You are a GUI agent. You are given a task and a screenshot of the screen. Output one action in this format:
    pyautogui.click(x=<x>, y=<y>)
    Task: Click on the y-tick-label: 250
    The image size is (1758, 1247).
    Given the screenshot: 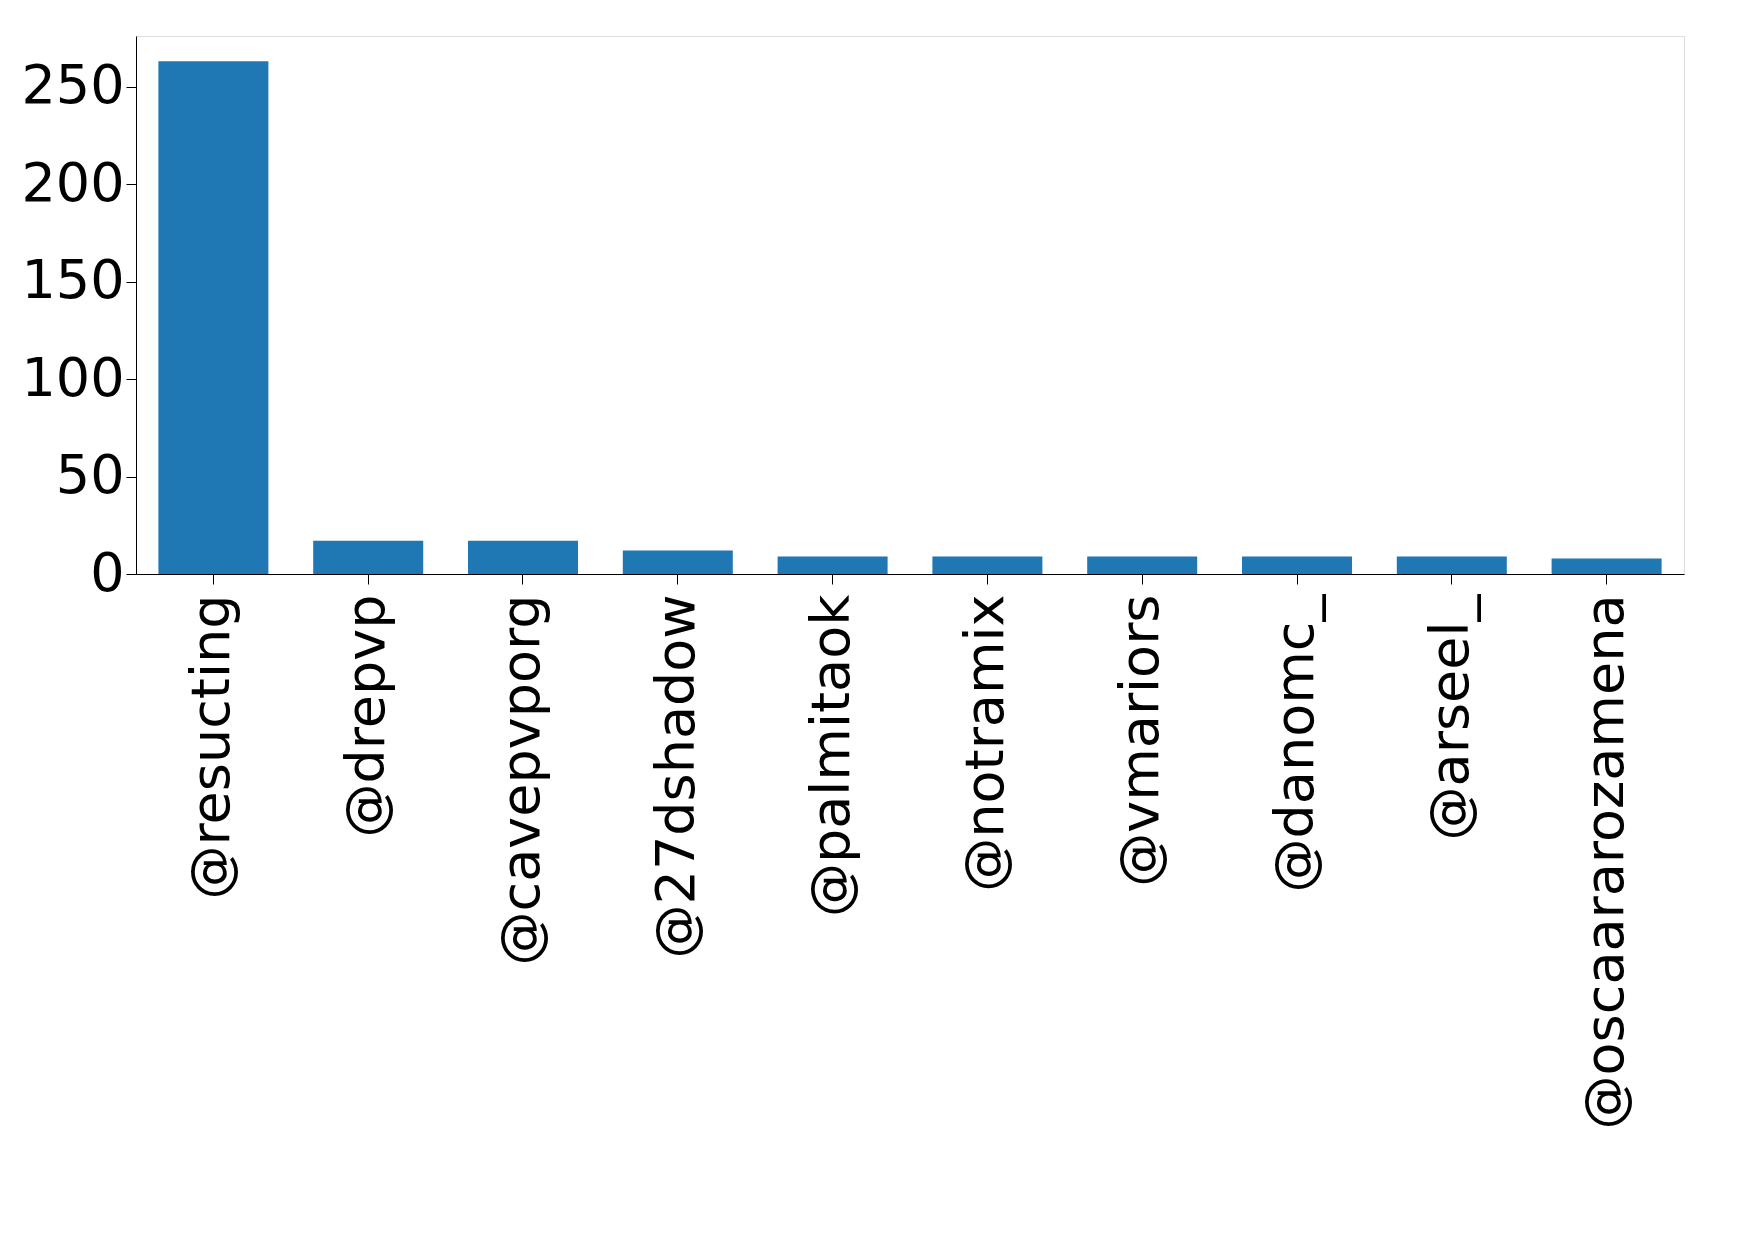 What is the action you would take?
    pyautogui.click(x=73, y=85)
    